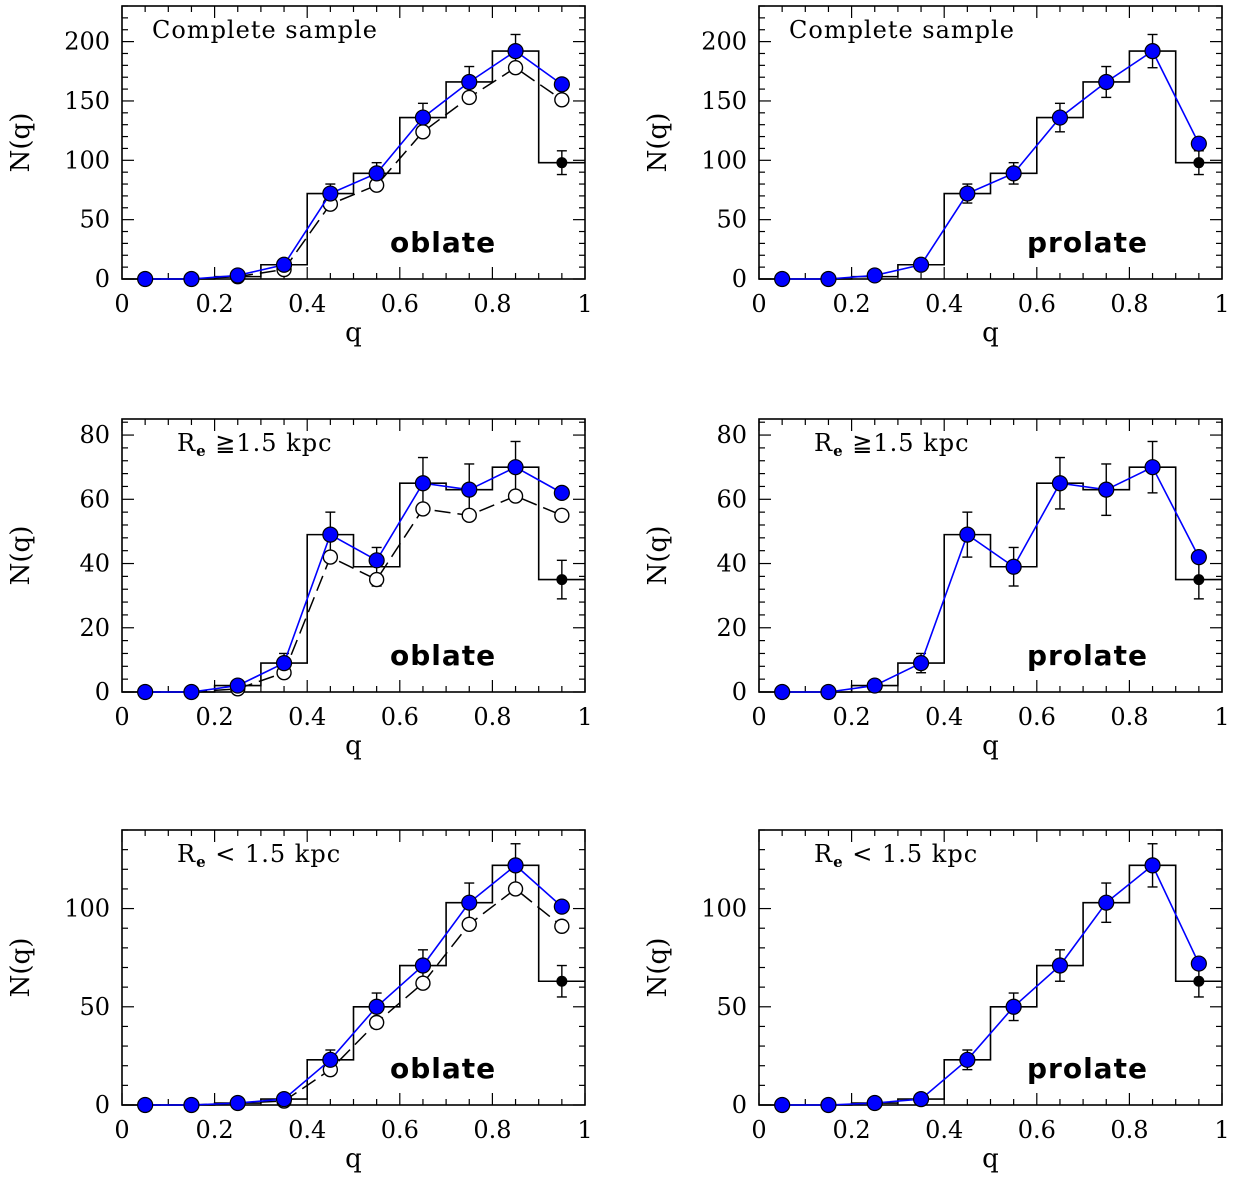  Describe the element at coordinates (443, 1068) in the screenshot. I see `model-label: oblate` at that location.